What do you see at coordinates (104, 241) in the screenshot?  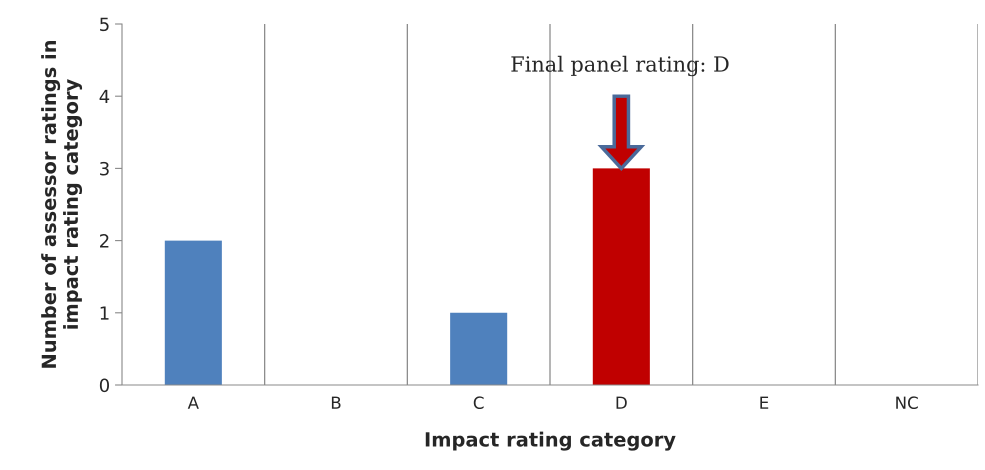 I see `y-tick-label: 2` at bounding box center [104, 241].